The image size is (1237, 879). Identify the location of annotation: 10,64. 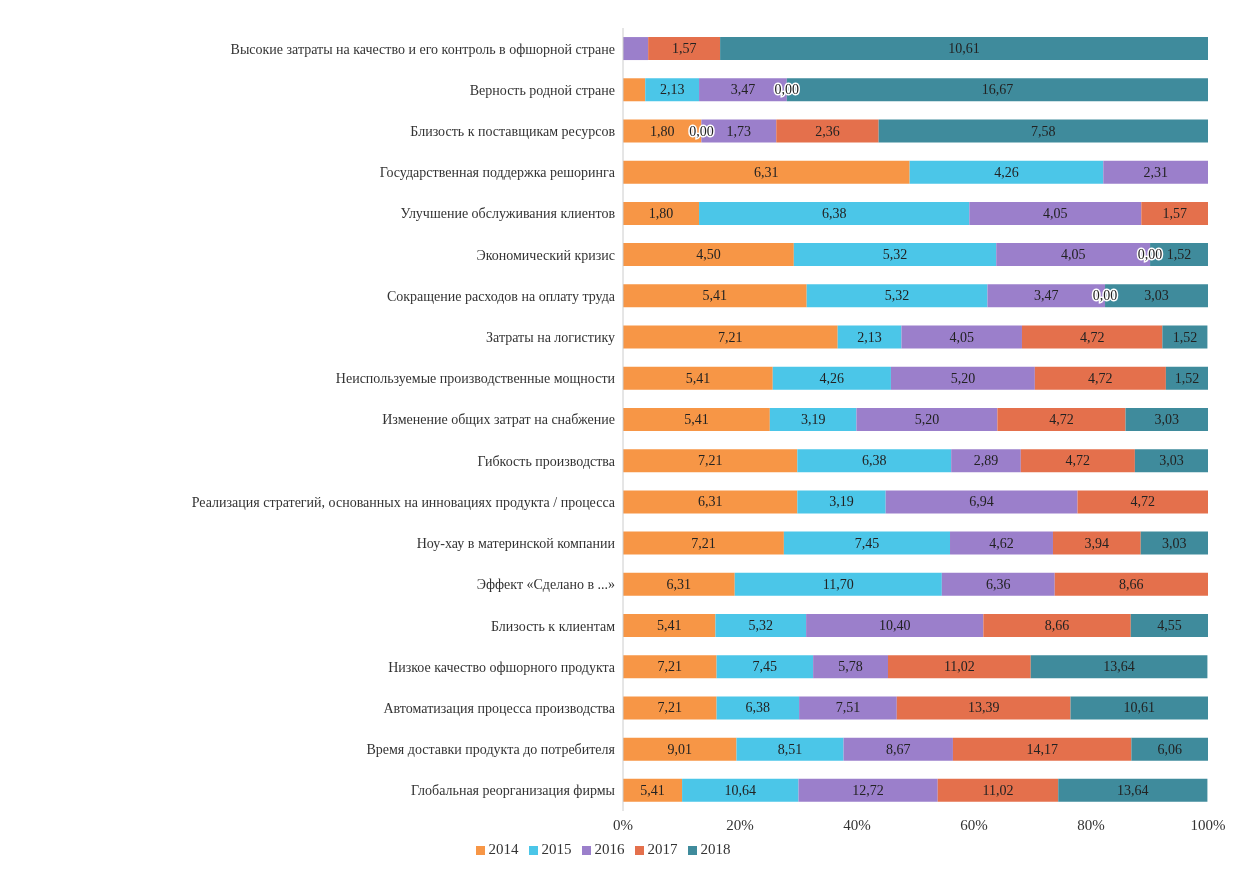
(740, 790).